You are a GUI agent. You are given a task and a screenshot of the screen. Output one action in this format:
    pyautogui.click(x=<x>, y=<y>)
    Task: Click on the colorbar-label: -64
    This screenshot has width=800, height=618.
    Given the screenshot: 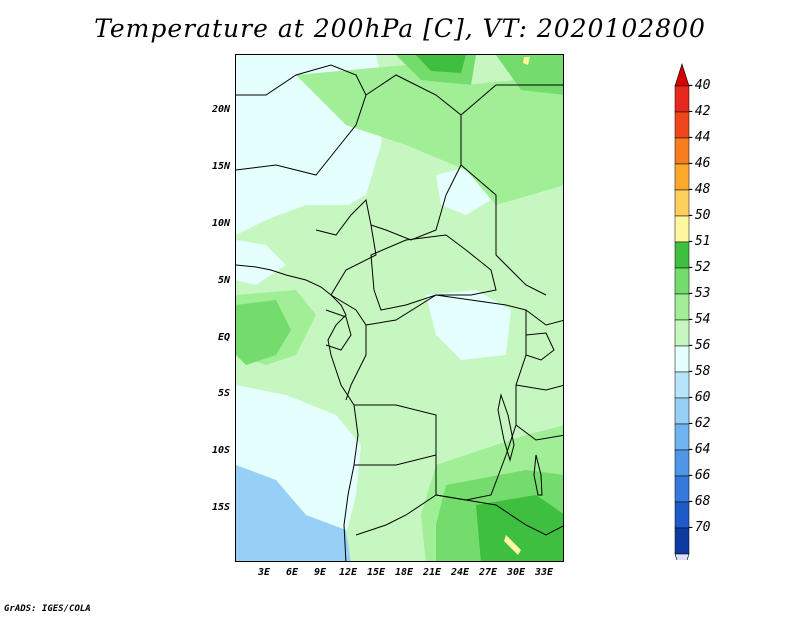 What is the action you would take?
    pyautogui.click(x=699, y=449)
    